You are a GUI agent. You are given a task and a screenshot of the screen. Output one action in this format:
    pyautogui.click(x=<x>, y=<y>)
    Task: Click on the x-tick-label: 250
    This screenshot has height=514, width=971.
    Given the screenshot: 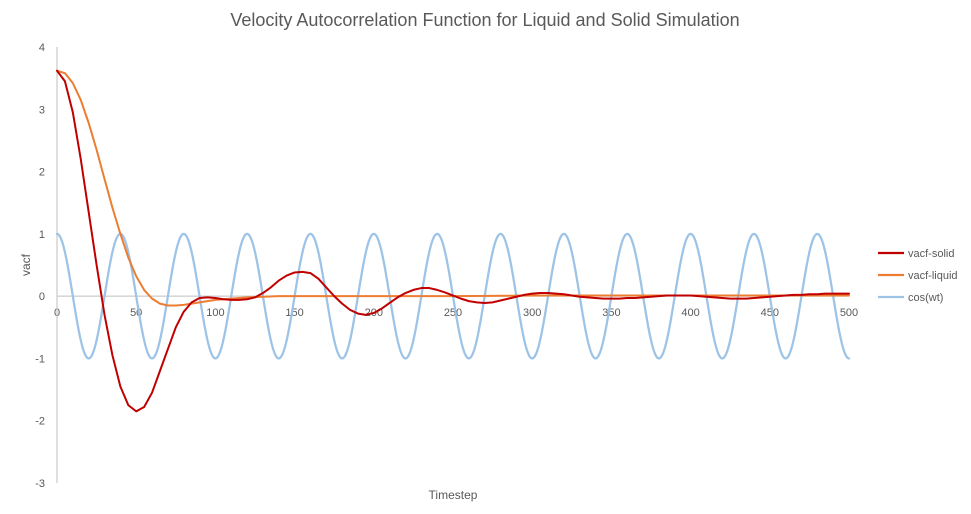 What is the action you would take?
    pyautogui.click(x=453, y=313)
    